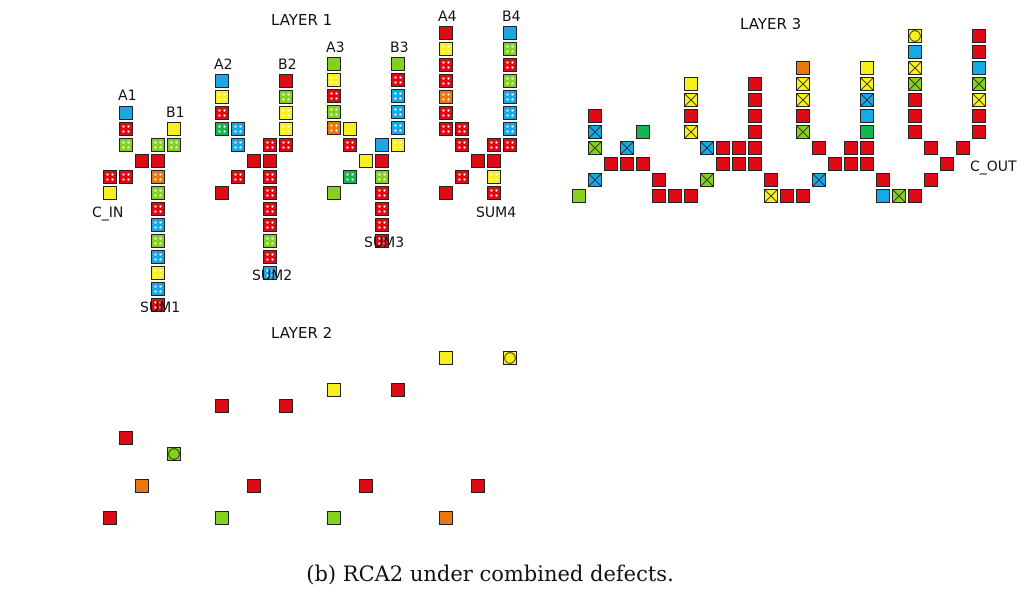 The width and height of the screenshot is (1032, 602). Describe the element at coordinates (993, 167) in the screenshot. I see `label-c-out: C_OUT` at that location.